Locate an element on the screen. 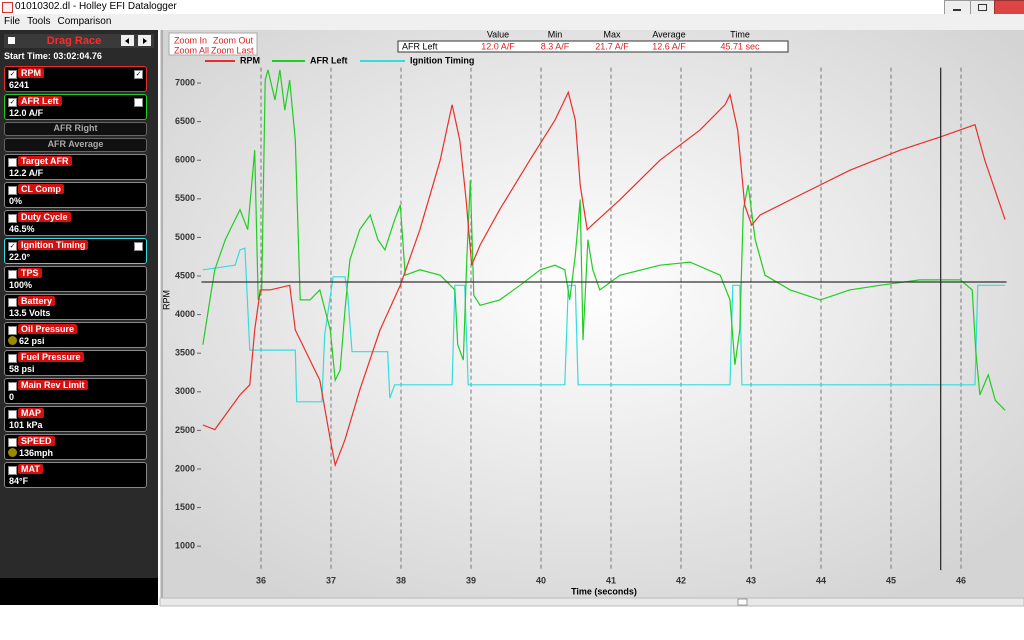  x-tick-label: 42 is located at coordinates (681, 580).